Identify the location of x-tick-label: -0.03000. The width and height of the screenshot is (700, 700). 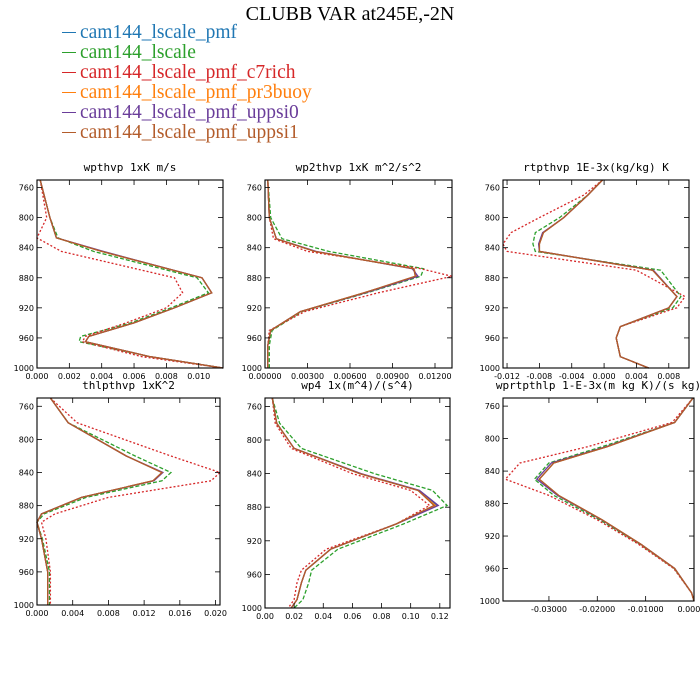
(549, 609).